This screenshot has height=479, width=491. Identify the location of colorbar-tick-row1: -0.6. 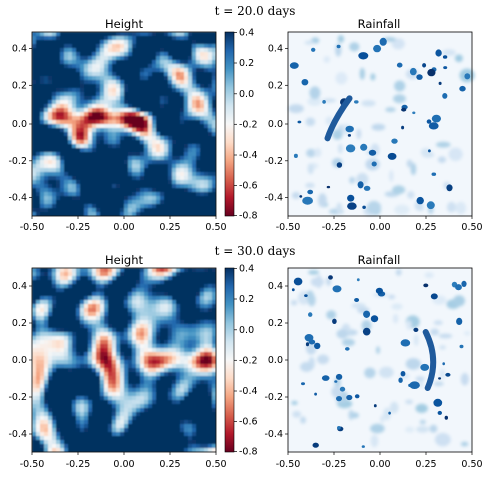
(248, 186).